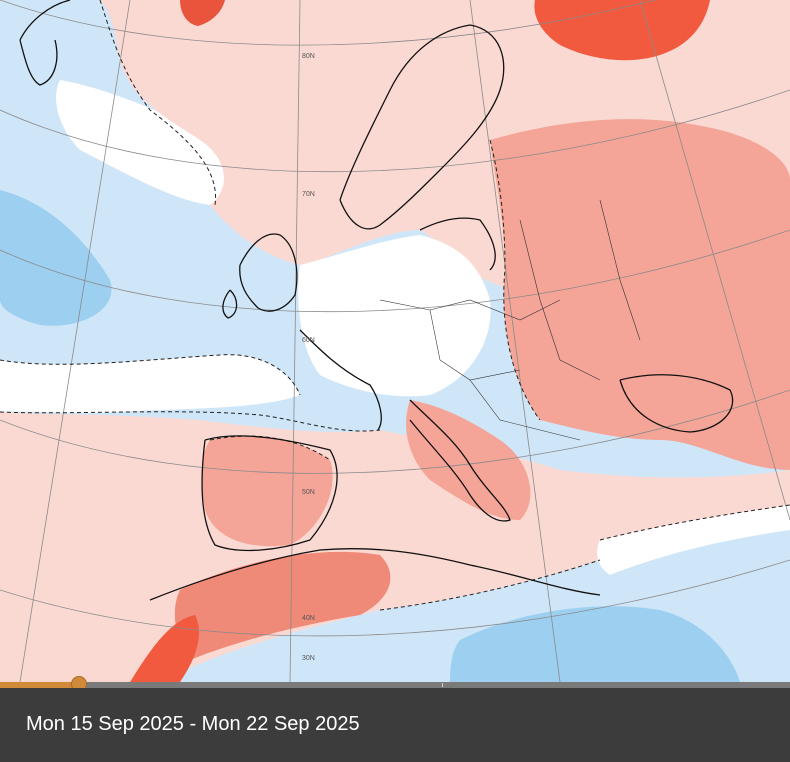 The image size is (790, 762). Describe the element at coordinates (460, 460) in the screenshot. I see `italy-coast` at that location.